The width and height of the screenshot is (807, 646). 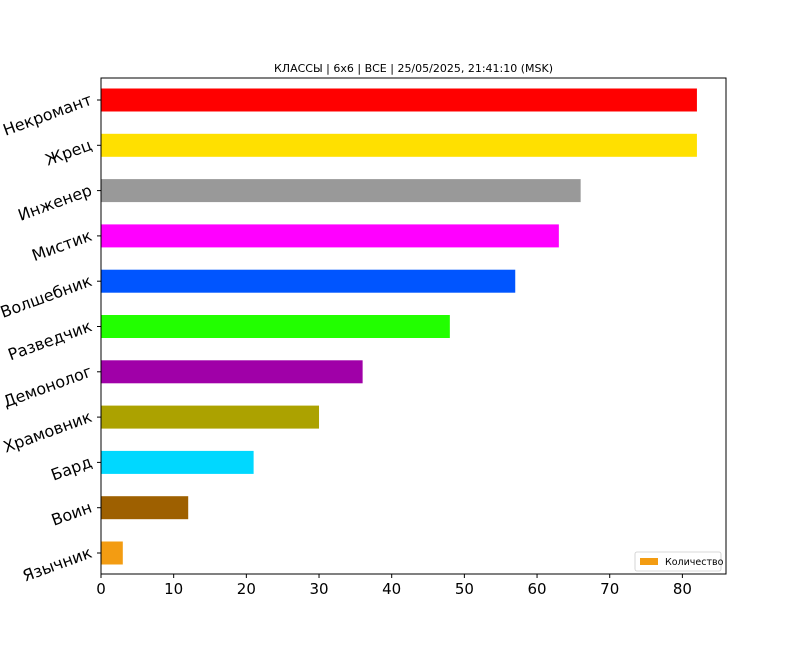 I want to click on x-tick-label: 30, so click(x=318, y=589).